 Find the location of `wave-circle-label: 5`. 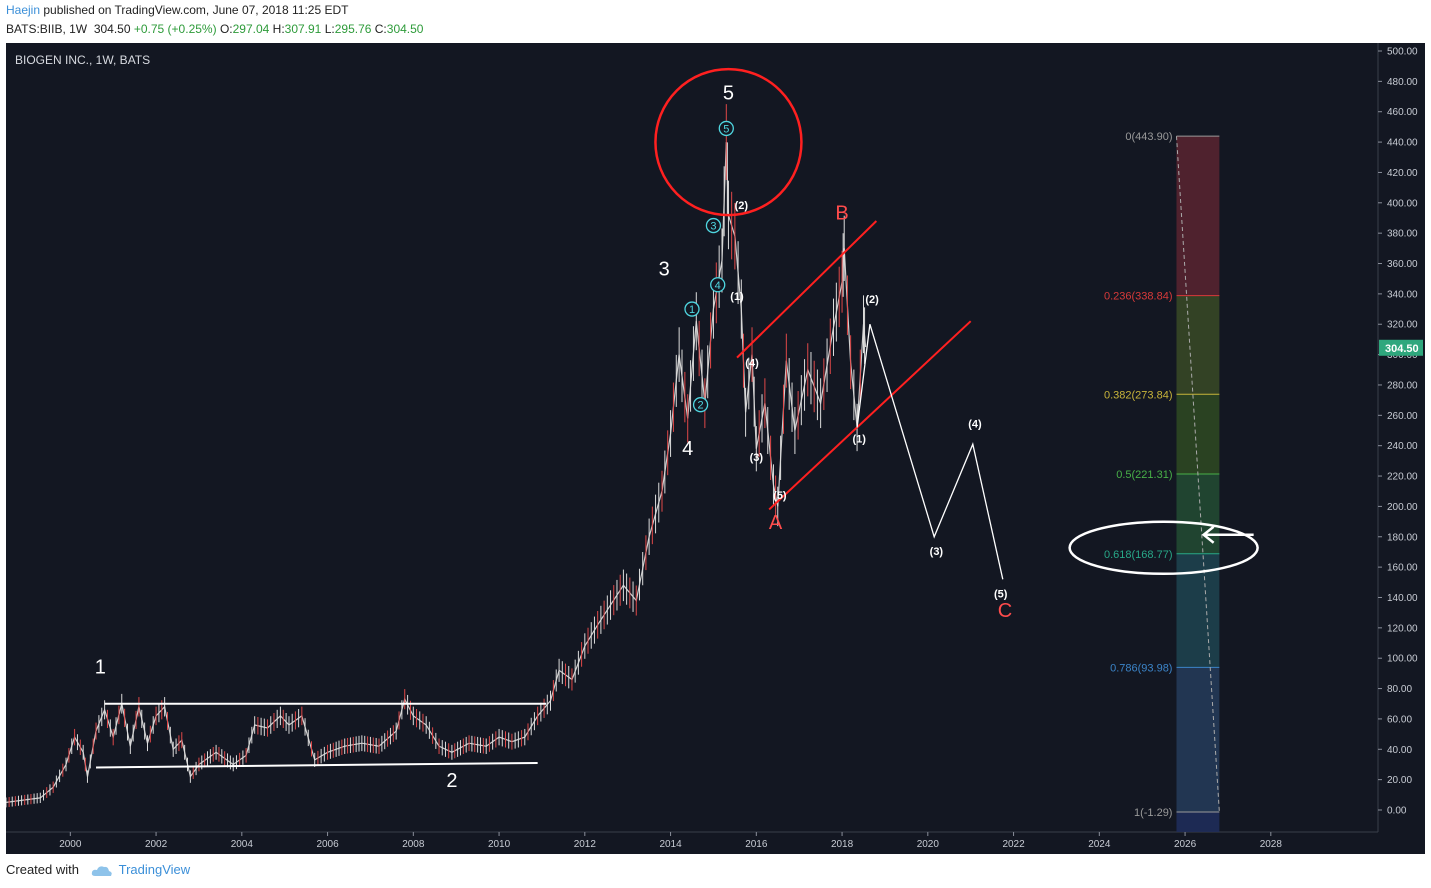

wave-circle-label: 5 is located at coordinates (726, 129).